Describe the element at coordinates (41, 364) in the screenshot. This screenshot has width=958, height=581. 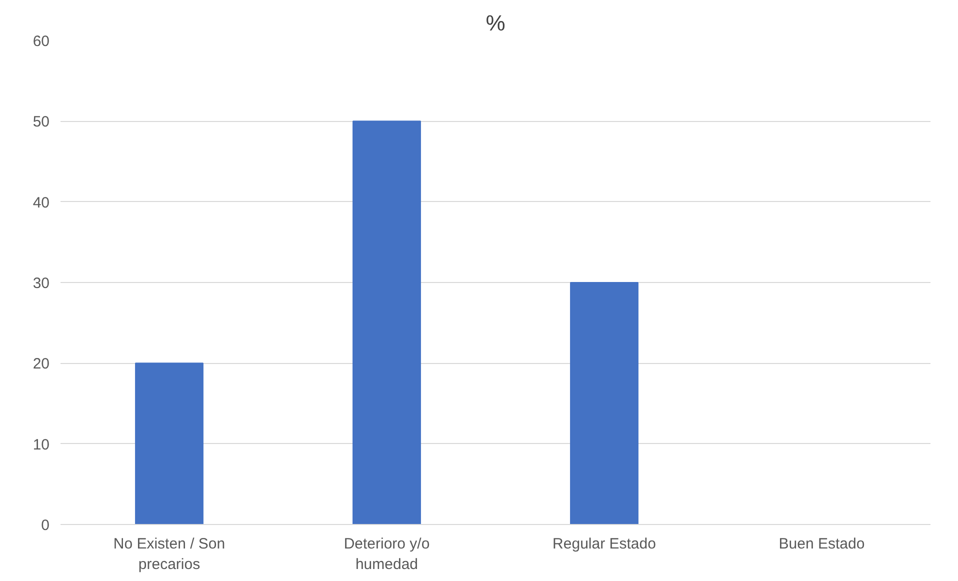
I see `y-tick-label: 20` at that location.